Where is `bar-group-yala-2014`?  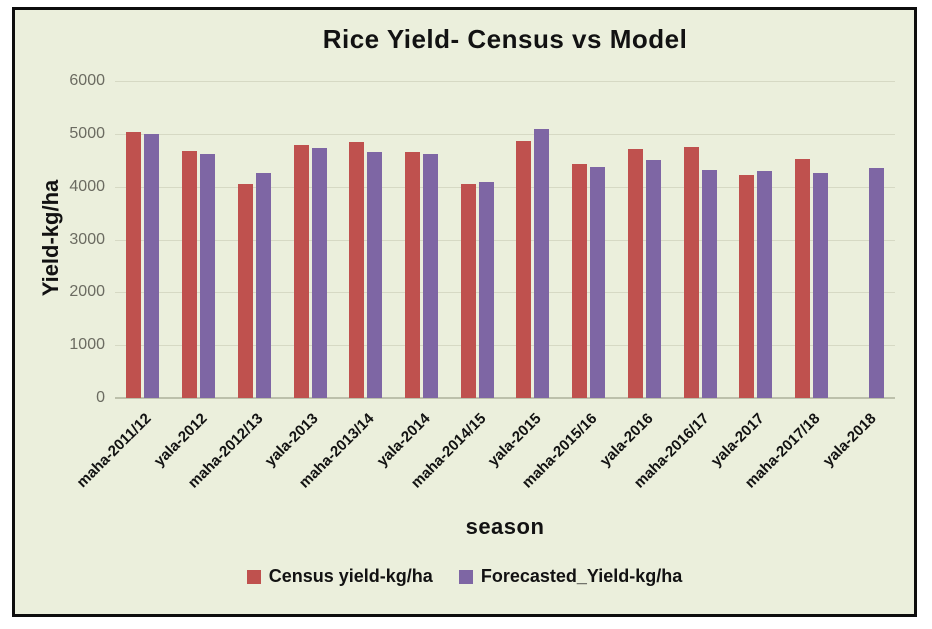 bar-group-yala-2014 is located at coordinates (422, 239).